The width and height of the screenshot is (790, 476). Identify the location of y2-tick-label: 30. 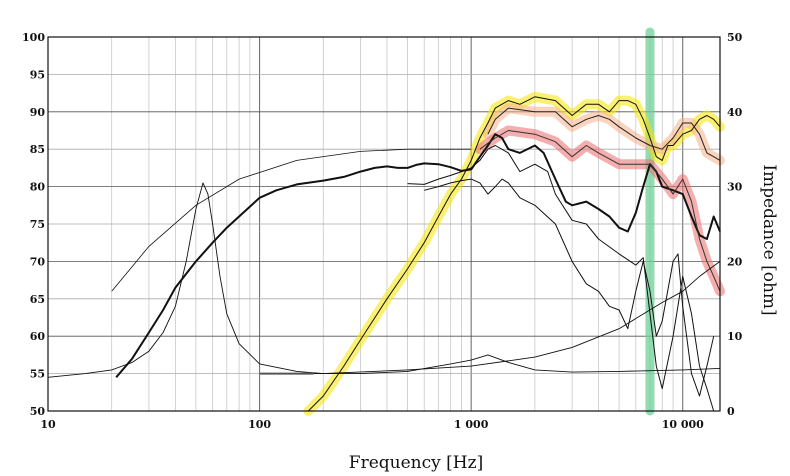
(735, 187).